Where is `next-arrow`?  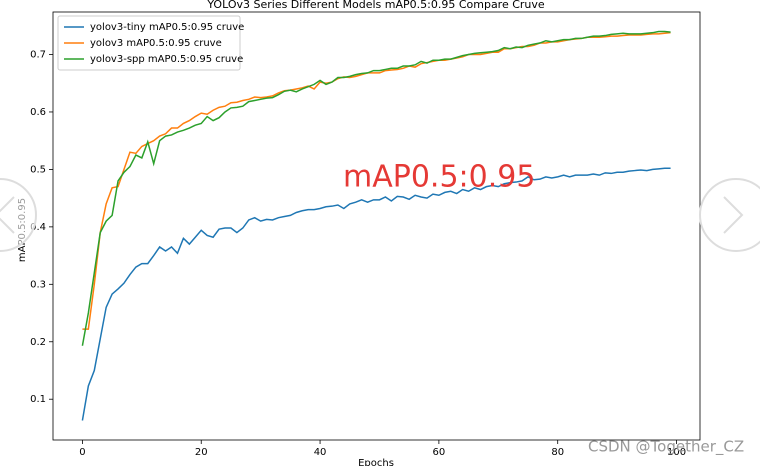
next-arrow is located at coordinates (733, 215).